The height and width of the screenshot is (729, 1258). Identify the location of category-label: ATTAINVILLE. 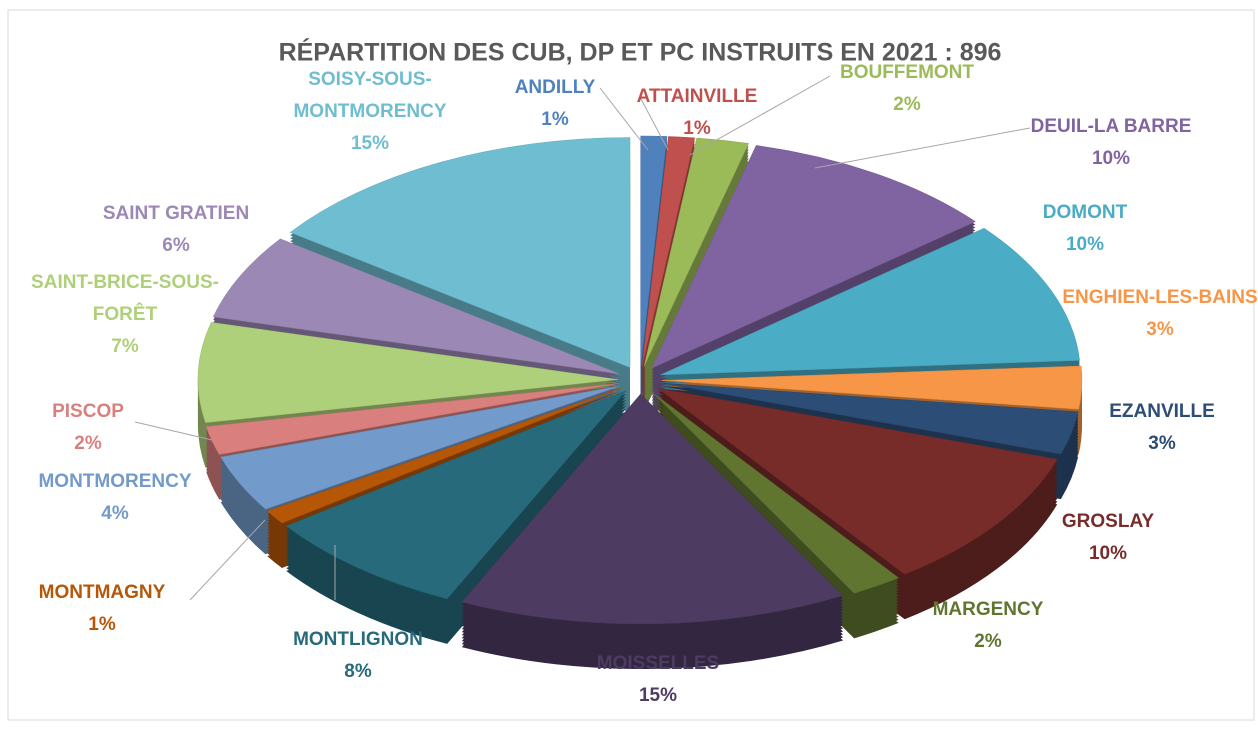
(697, 96).